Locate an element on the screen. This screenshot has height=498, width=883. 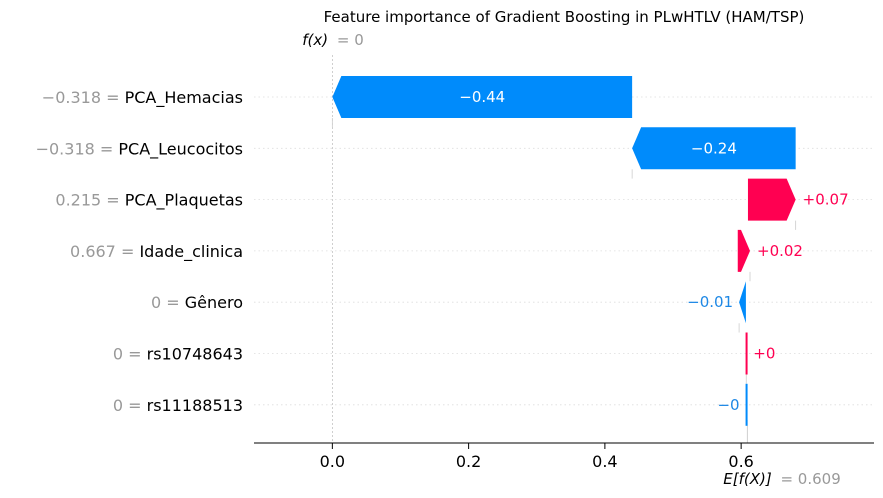
feature-name: PCA_Plaquetas is located at coordinates (184, 201).